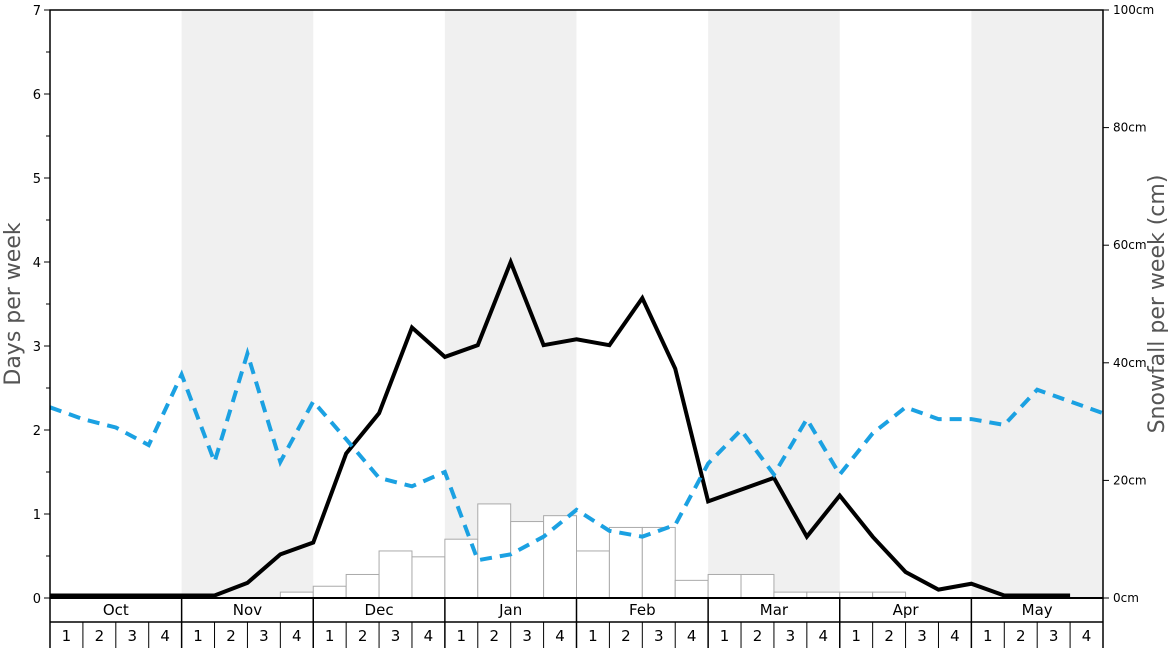 This screenshot has width=1168, height=648. Describe the element at coordinates (906, 610) in the screenshot. I see `month-label-apr: Apr` at that location.